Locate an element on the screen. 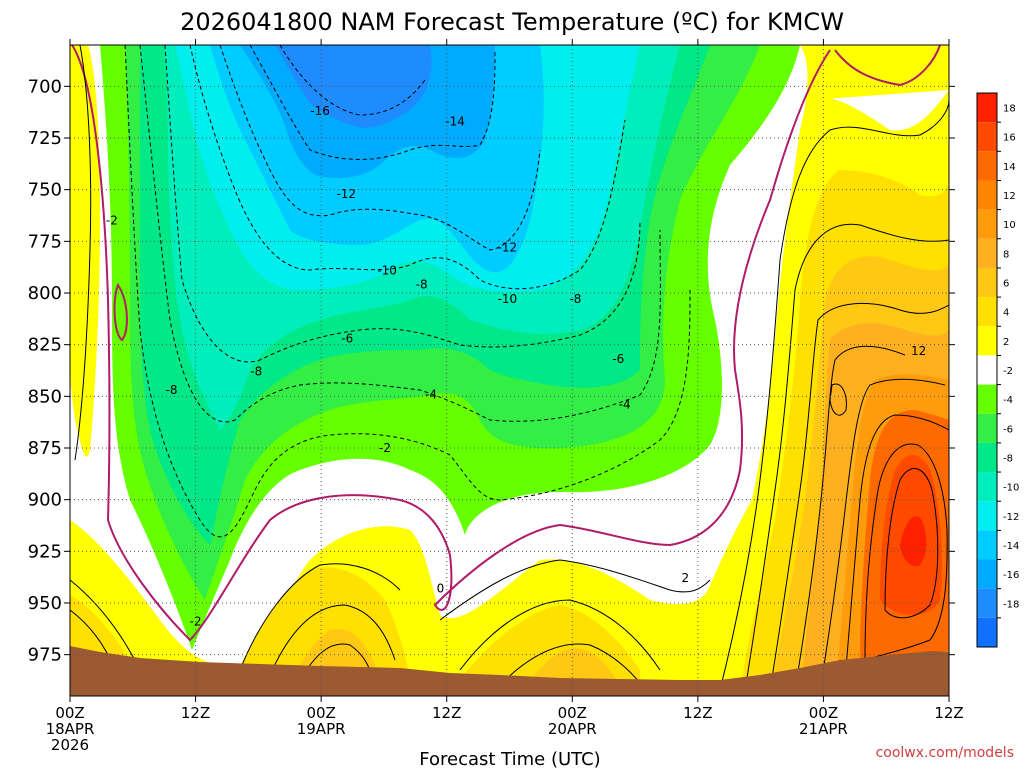  colorbar-label: -12 is located at coordinates (1011, 517).